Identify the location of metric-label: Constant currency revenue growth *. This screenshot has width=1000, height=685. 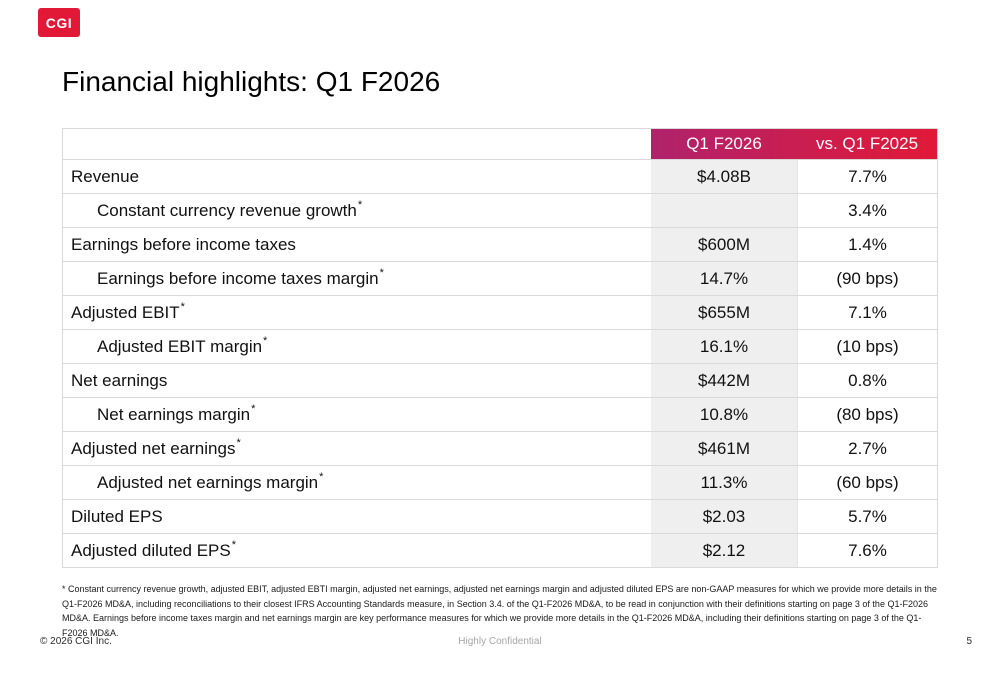
(357, 210).